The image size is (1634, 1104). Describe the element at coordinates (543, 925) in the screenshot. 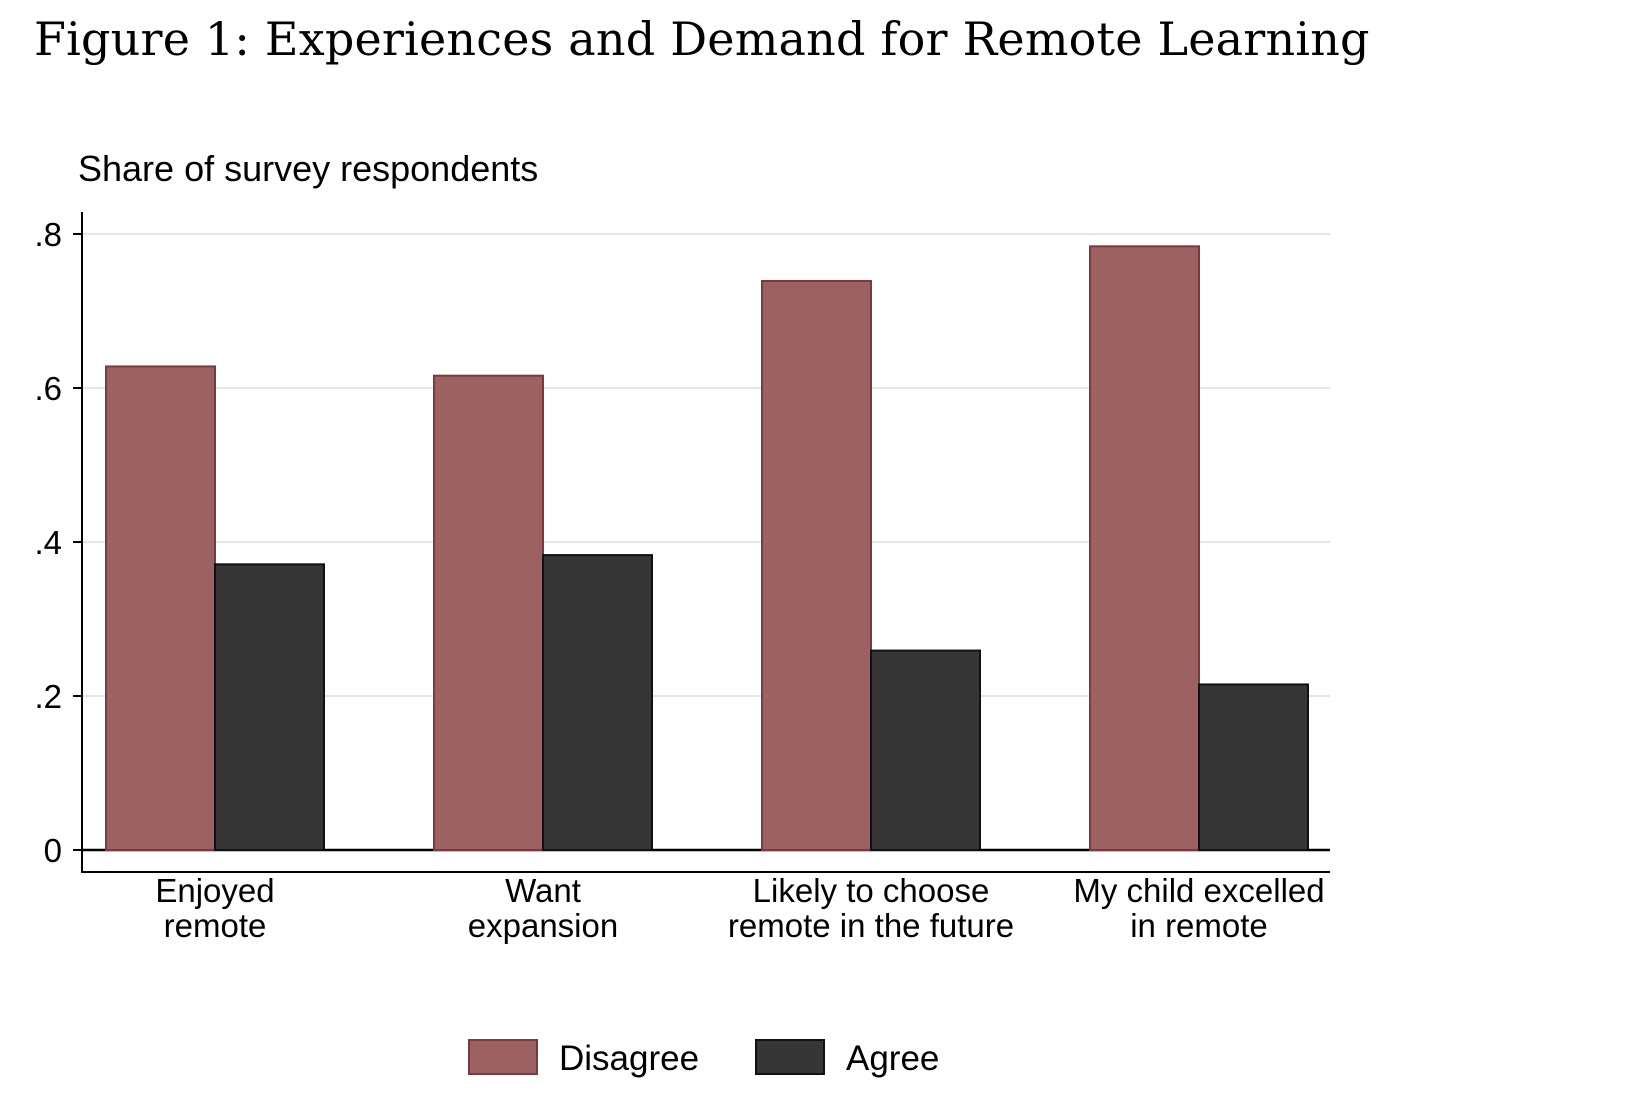

I see `x-tick-label: expansion` at that location.